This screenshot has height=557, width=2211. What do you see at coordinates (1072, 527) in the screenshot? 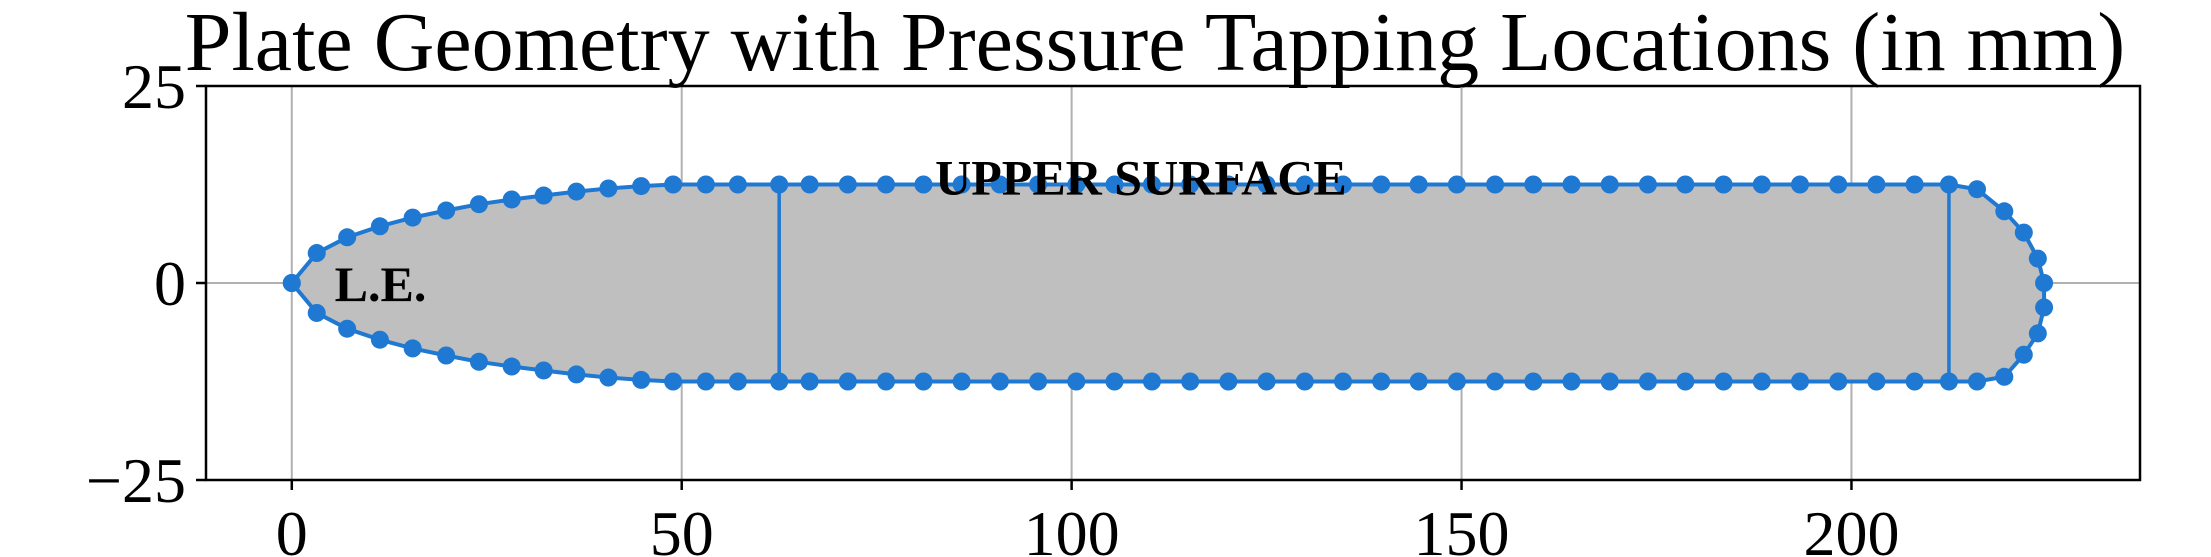
I see `x-tick-label: 100` at bounding box center [1072, 527].